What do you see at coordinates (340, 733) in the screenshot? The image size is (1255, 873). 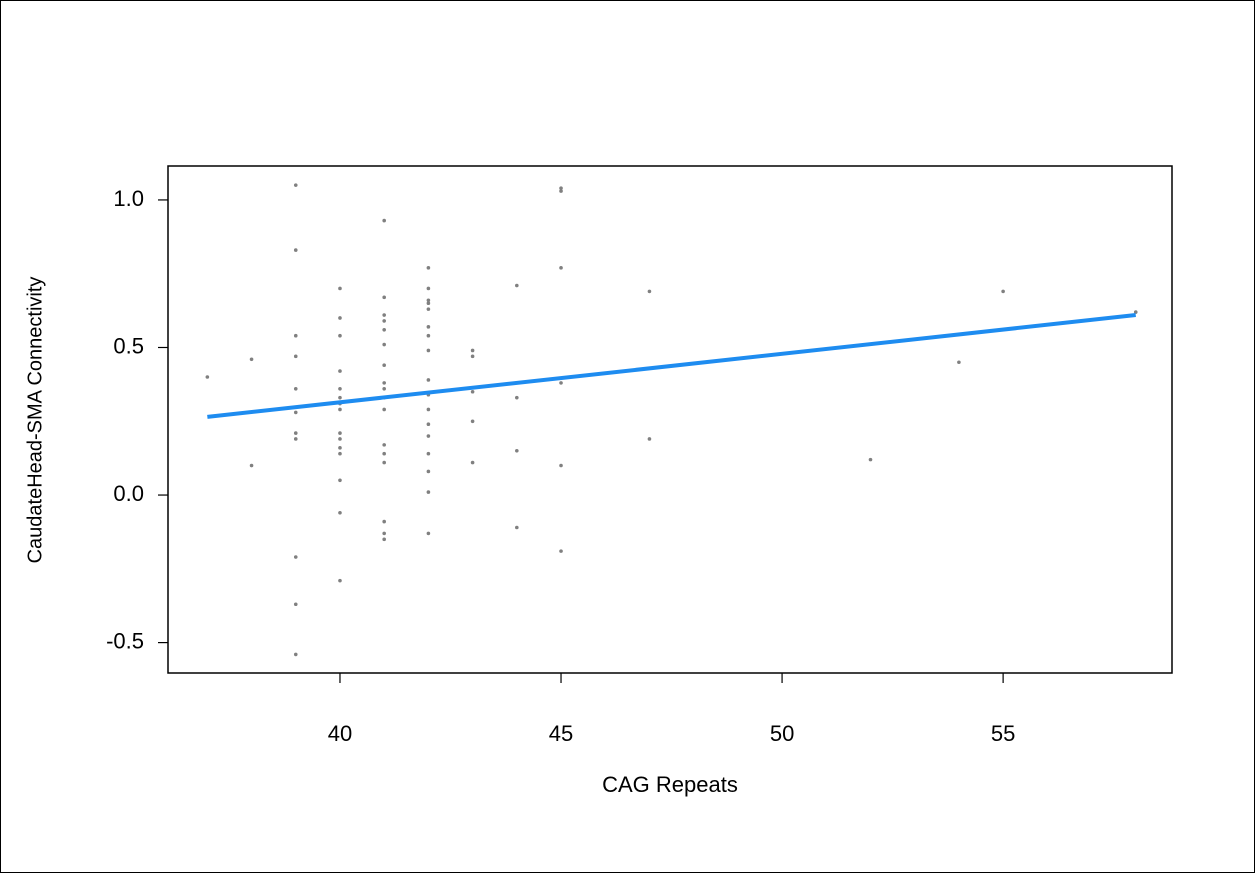 I see `x-tick-label: 40` at bounding box center [340, 733].